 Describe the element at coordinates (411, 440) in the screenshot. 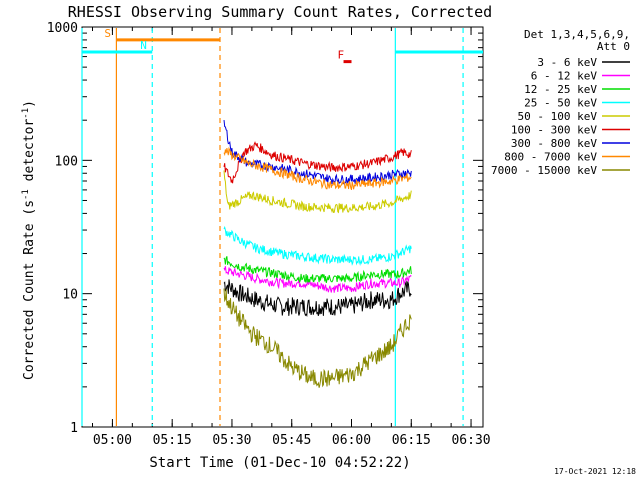

I see `x-tick-label: 06:15` at that location.